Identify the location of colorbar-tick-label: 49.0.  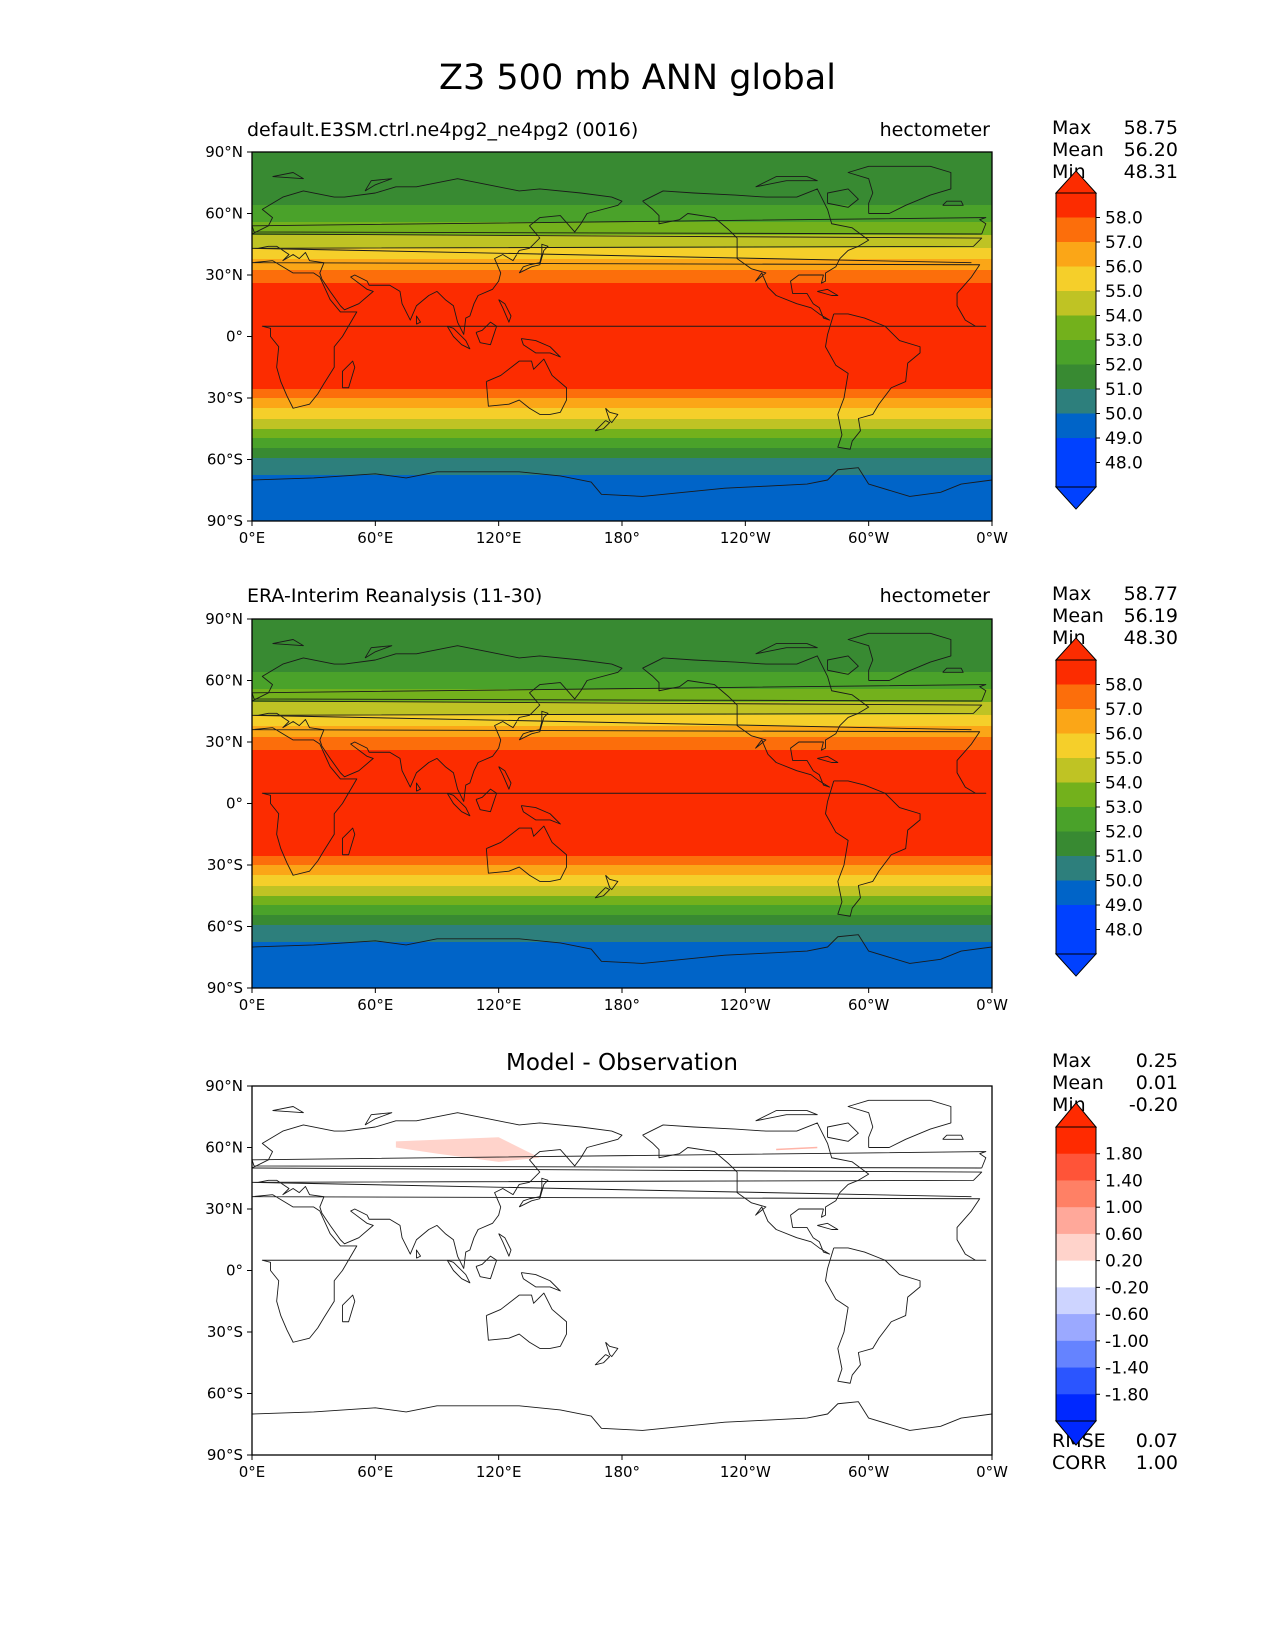
(1124, 906).